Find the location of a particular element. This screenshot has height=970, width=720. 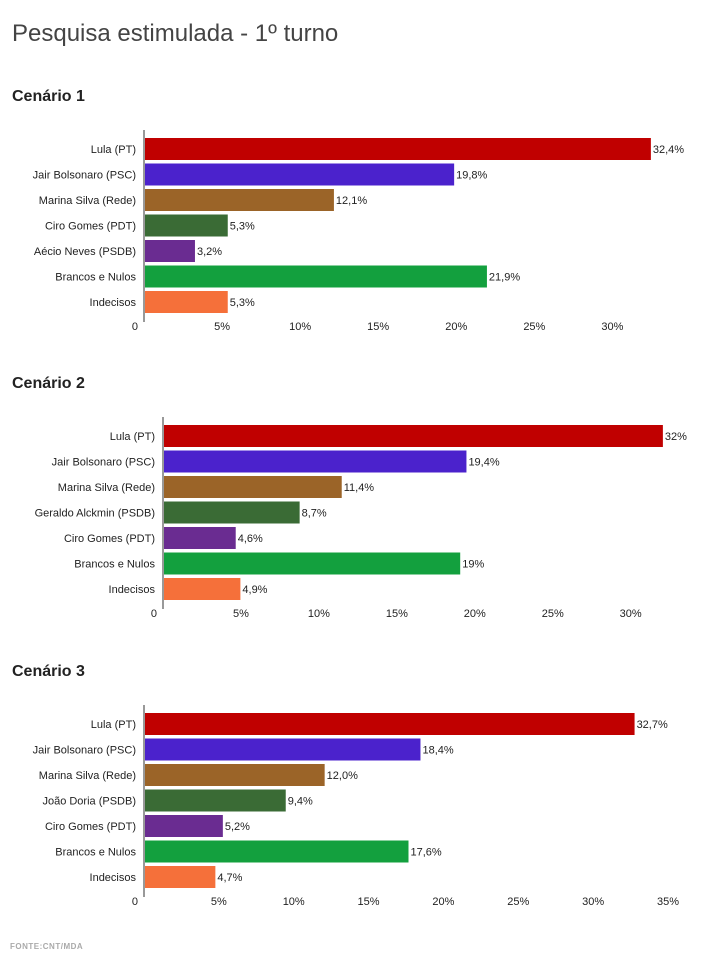

data-label: 4,6% is located at coordinates (250, 539).